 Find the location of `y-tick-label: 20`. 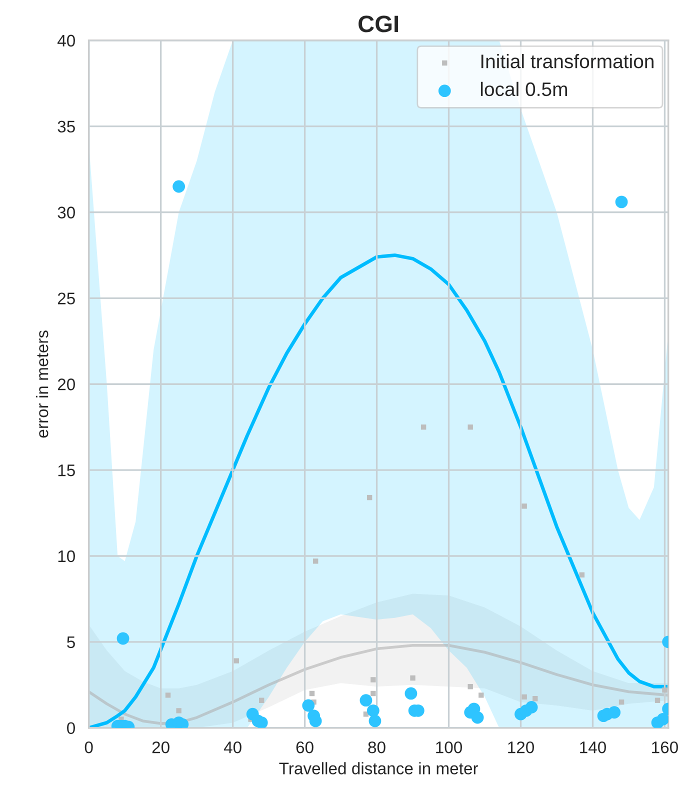

y-tick-label: 20 is located at coordinates (66, 384).